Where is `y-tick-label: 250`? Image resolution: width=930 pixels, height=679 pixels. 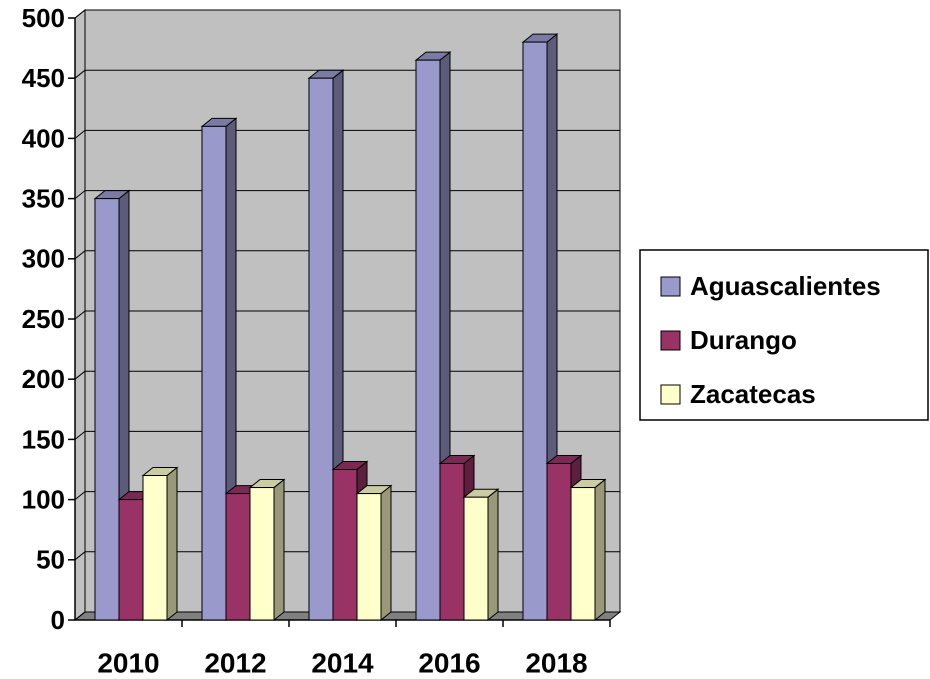 y-tick-label: 250 is located at coordinates (43, 319).